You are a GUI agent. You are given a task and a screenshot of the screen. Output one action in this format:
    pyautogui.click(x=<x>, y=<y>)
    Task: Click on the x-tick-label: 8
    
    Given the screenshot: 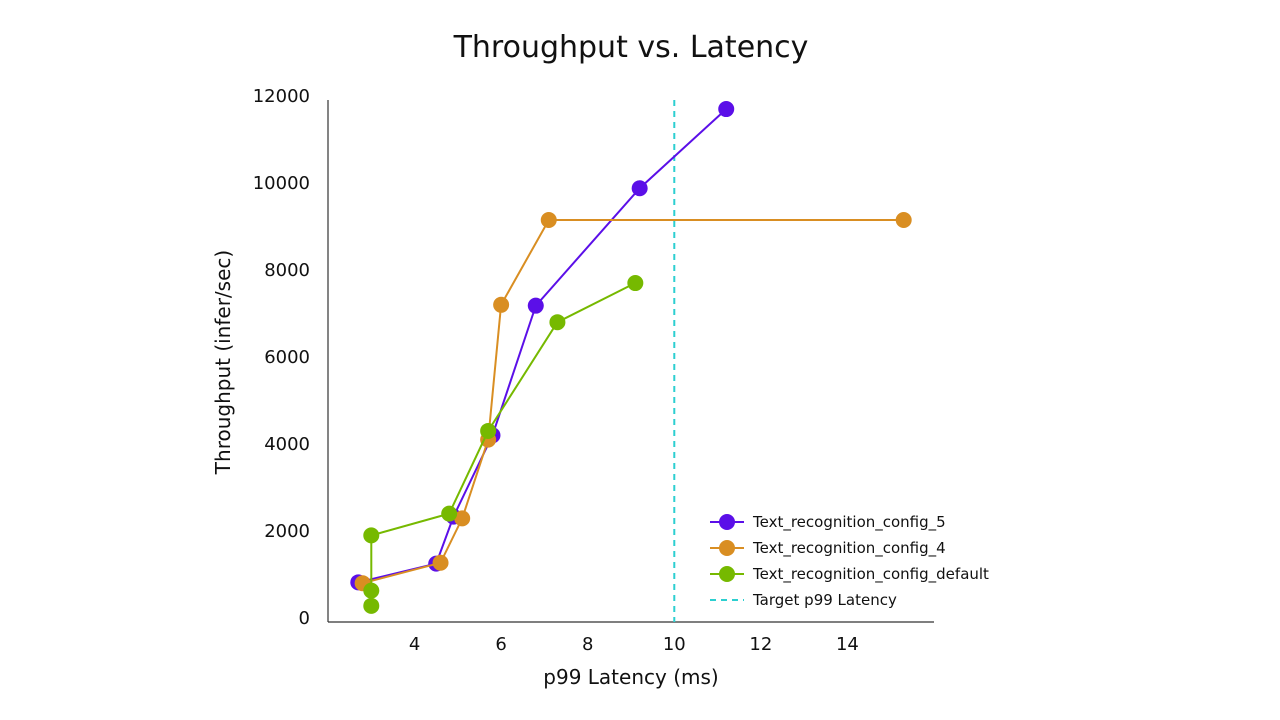 What is the action you would take?
    pyautogui.click(x=587, y=644)
    